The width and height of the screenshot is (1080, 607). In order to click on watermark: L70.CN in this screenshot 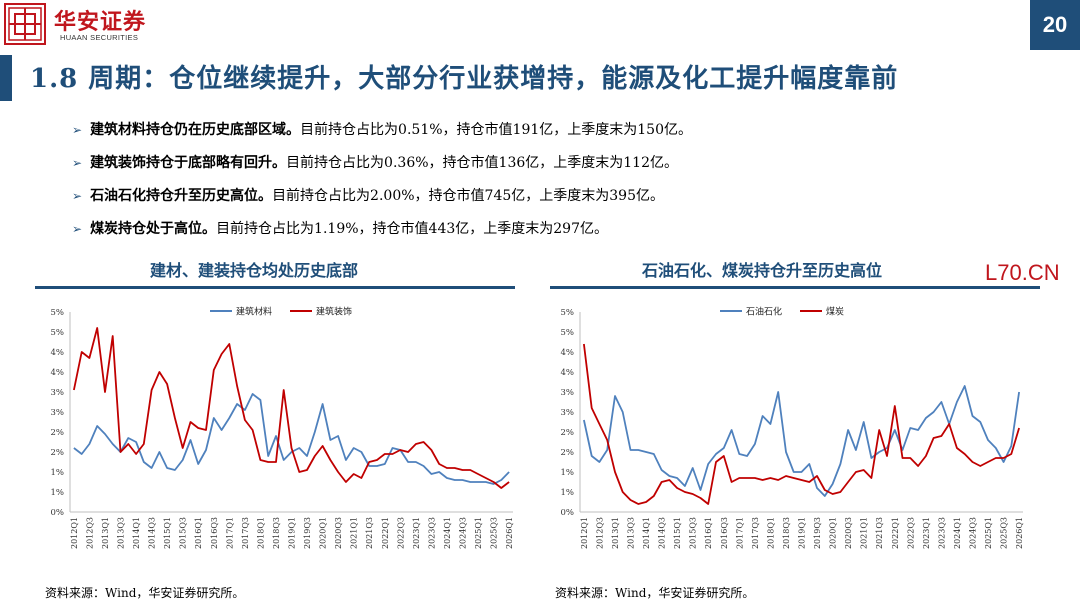, I will do `click(1022, 272)`.